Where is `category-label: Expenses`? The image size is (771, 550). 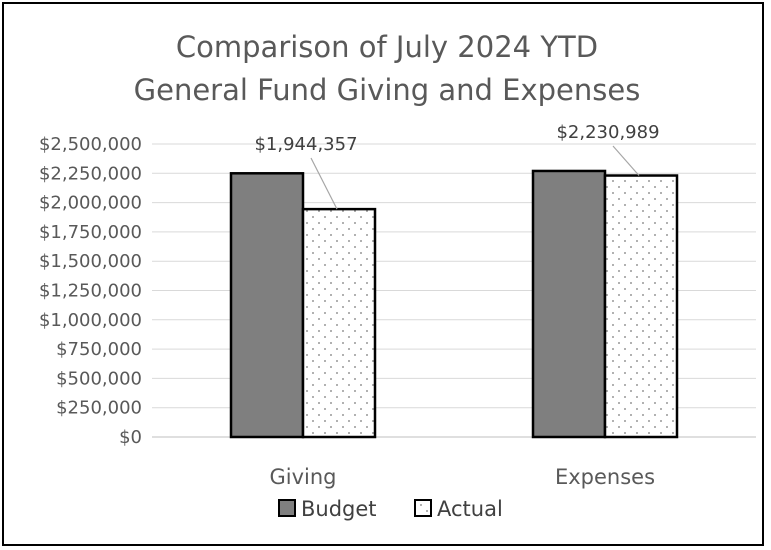
category-label: Expenses is located at coordinates (605, 477).